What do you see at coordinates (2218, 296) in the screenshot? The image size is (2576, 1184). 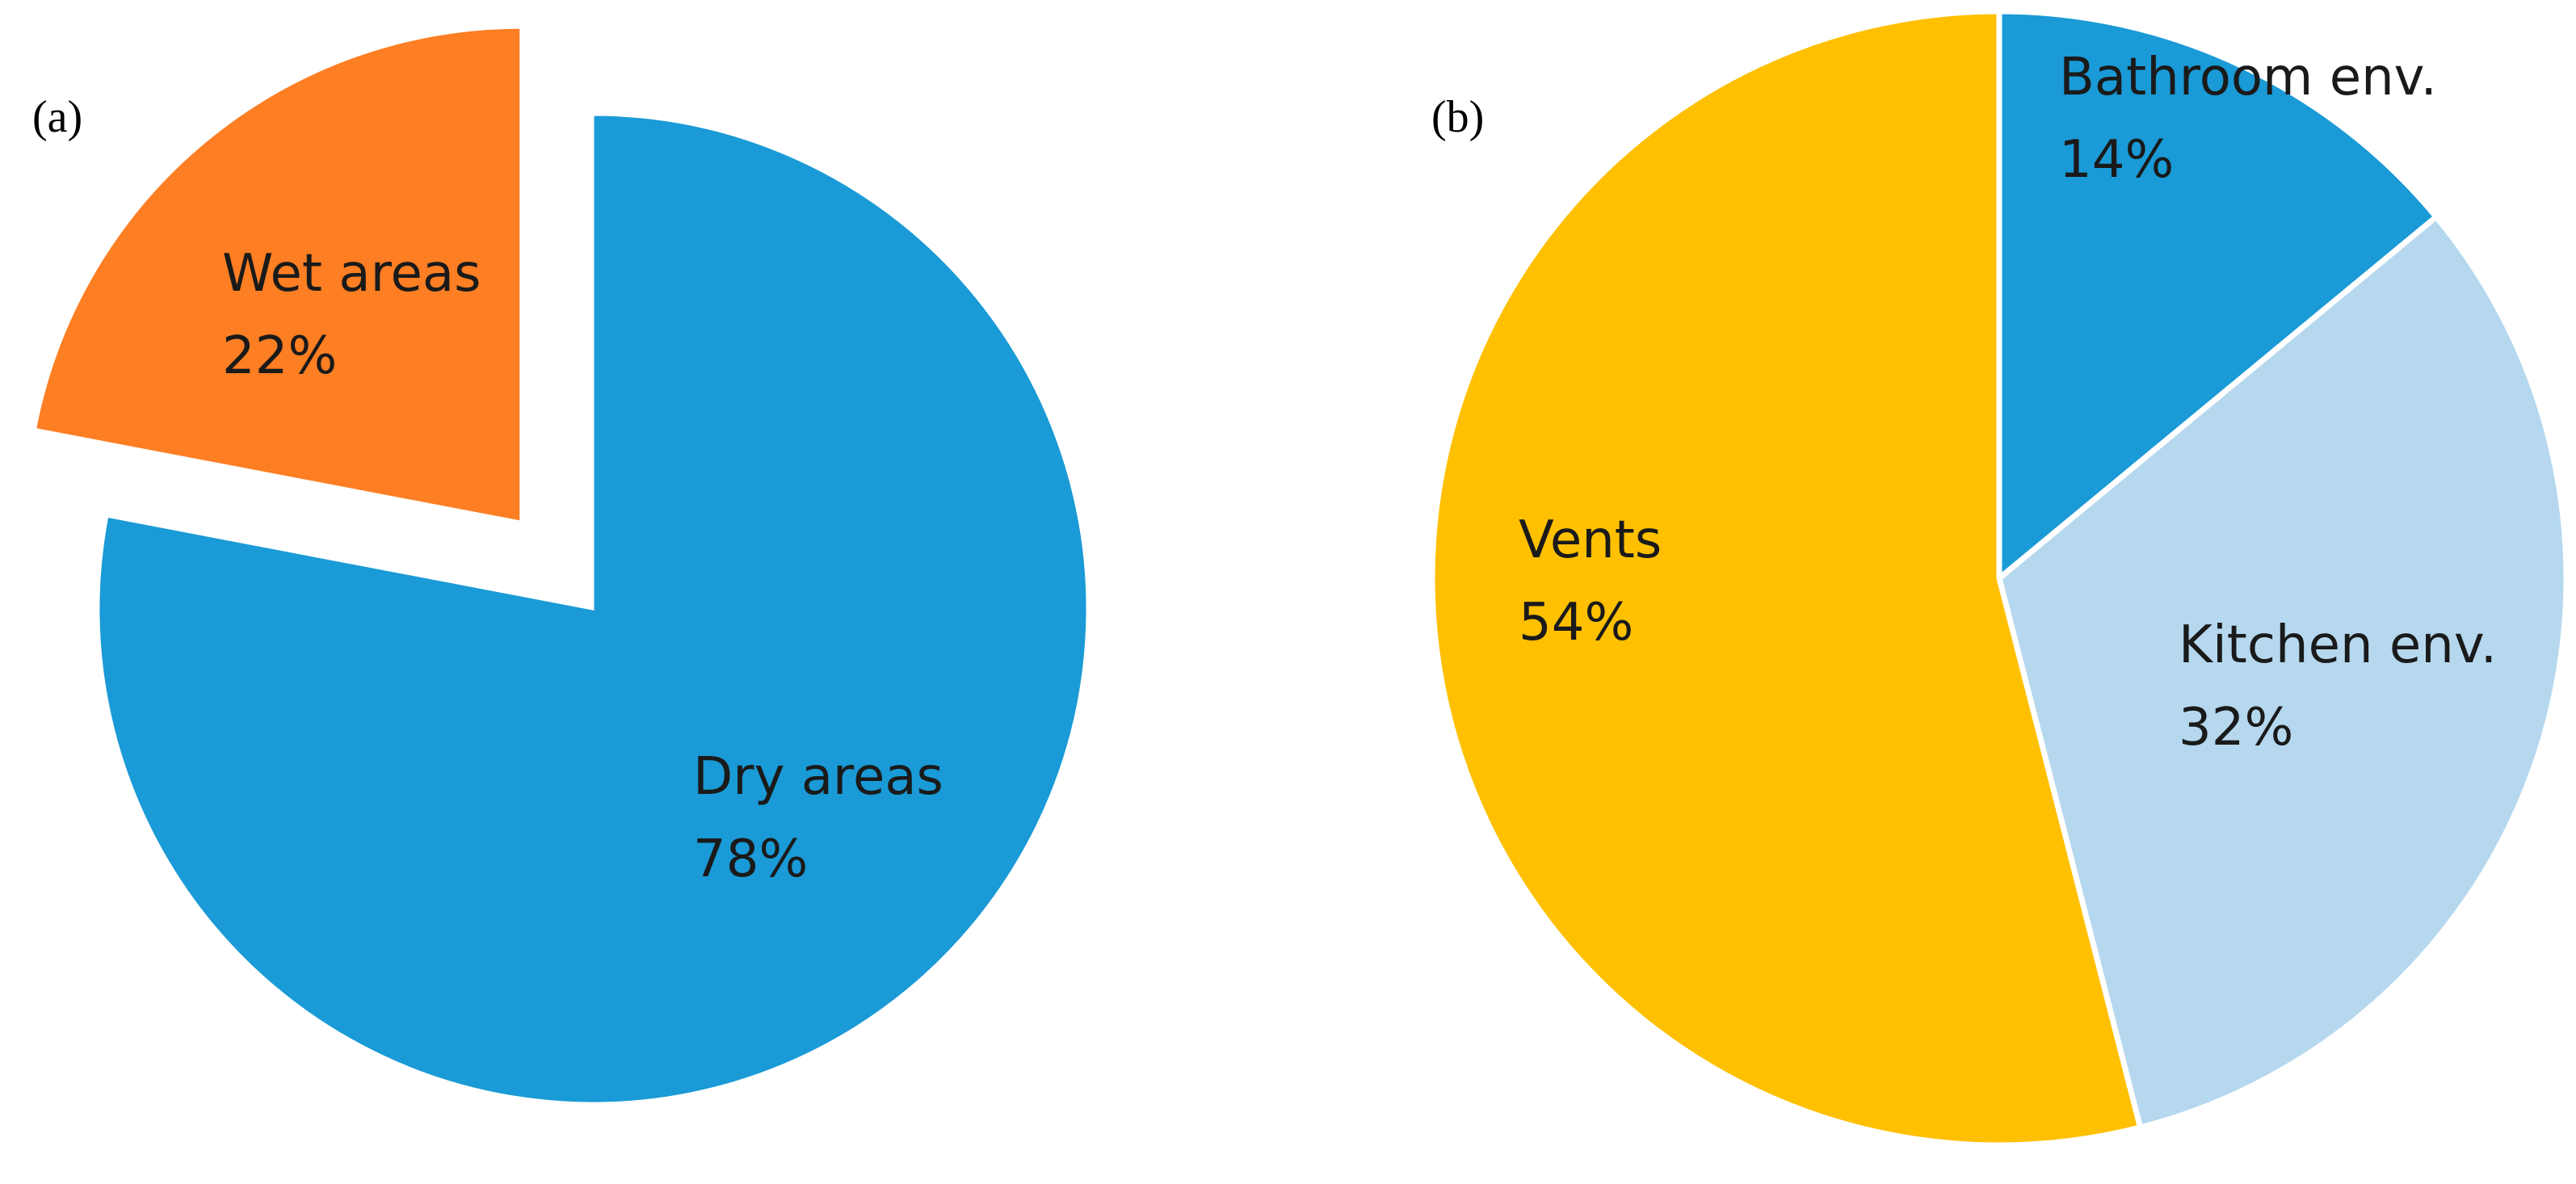 I see `pie-slice-bathroom-env` at bounding box center [2218, 296].